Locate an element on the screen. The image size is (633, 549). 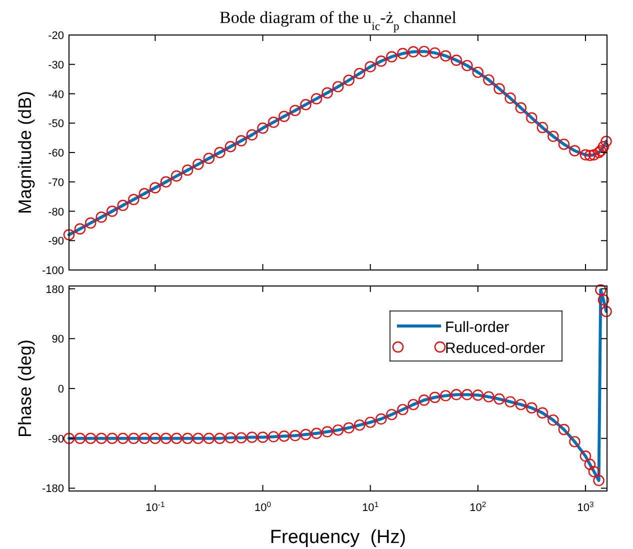
legend-label: Reduced-order is located at coordinates (495, 348).